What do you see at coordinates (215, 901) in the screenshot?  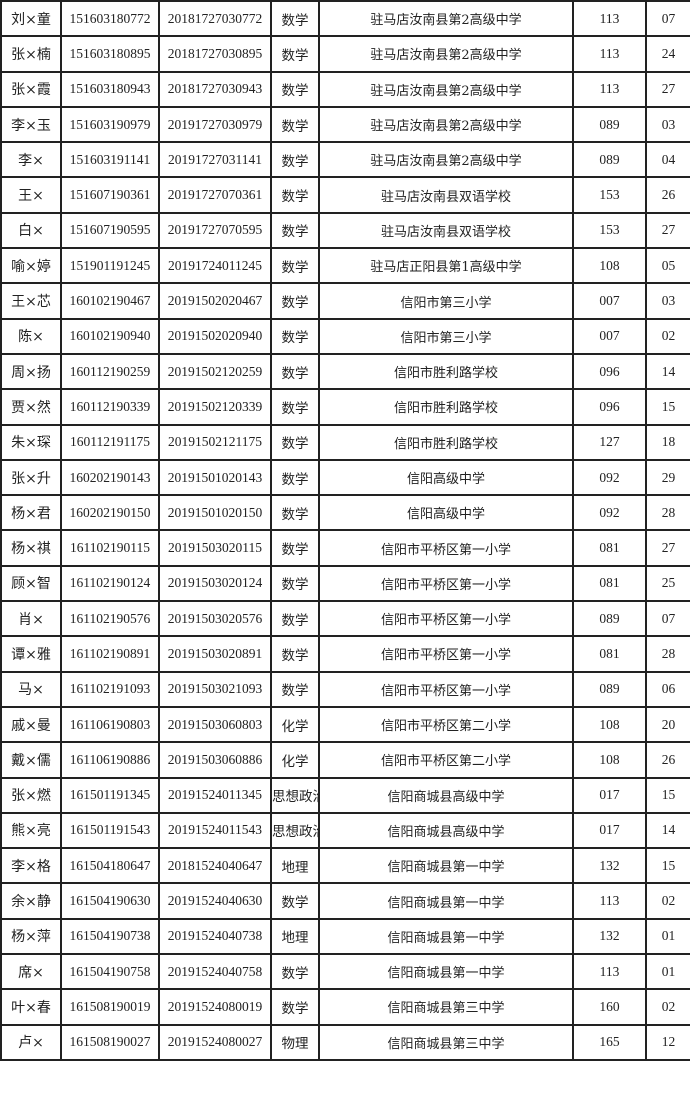 I see `student-id-cell: 20191524040630` at bounding box center [215, 901].